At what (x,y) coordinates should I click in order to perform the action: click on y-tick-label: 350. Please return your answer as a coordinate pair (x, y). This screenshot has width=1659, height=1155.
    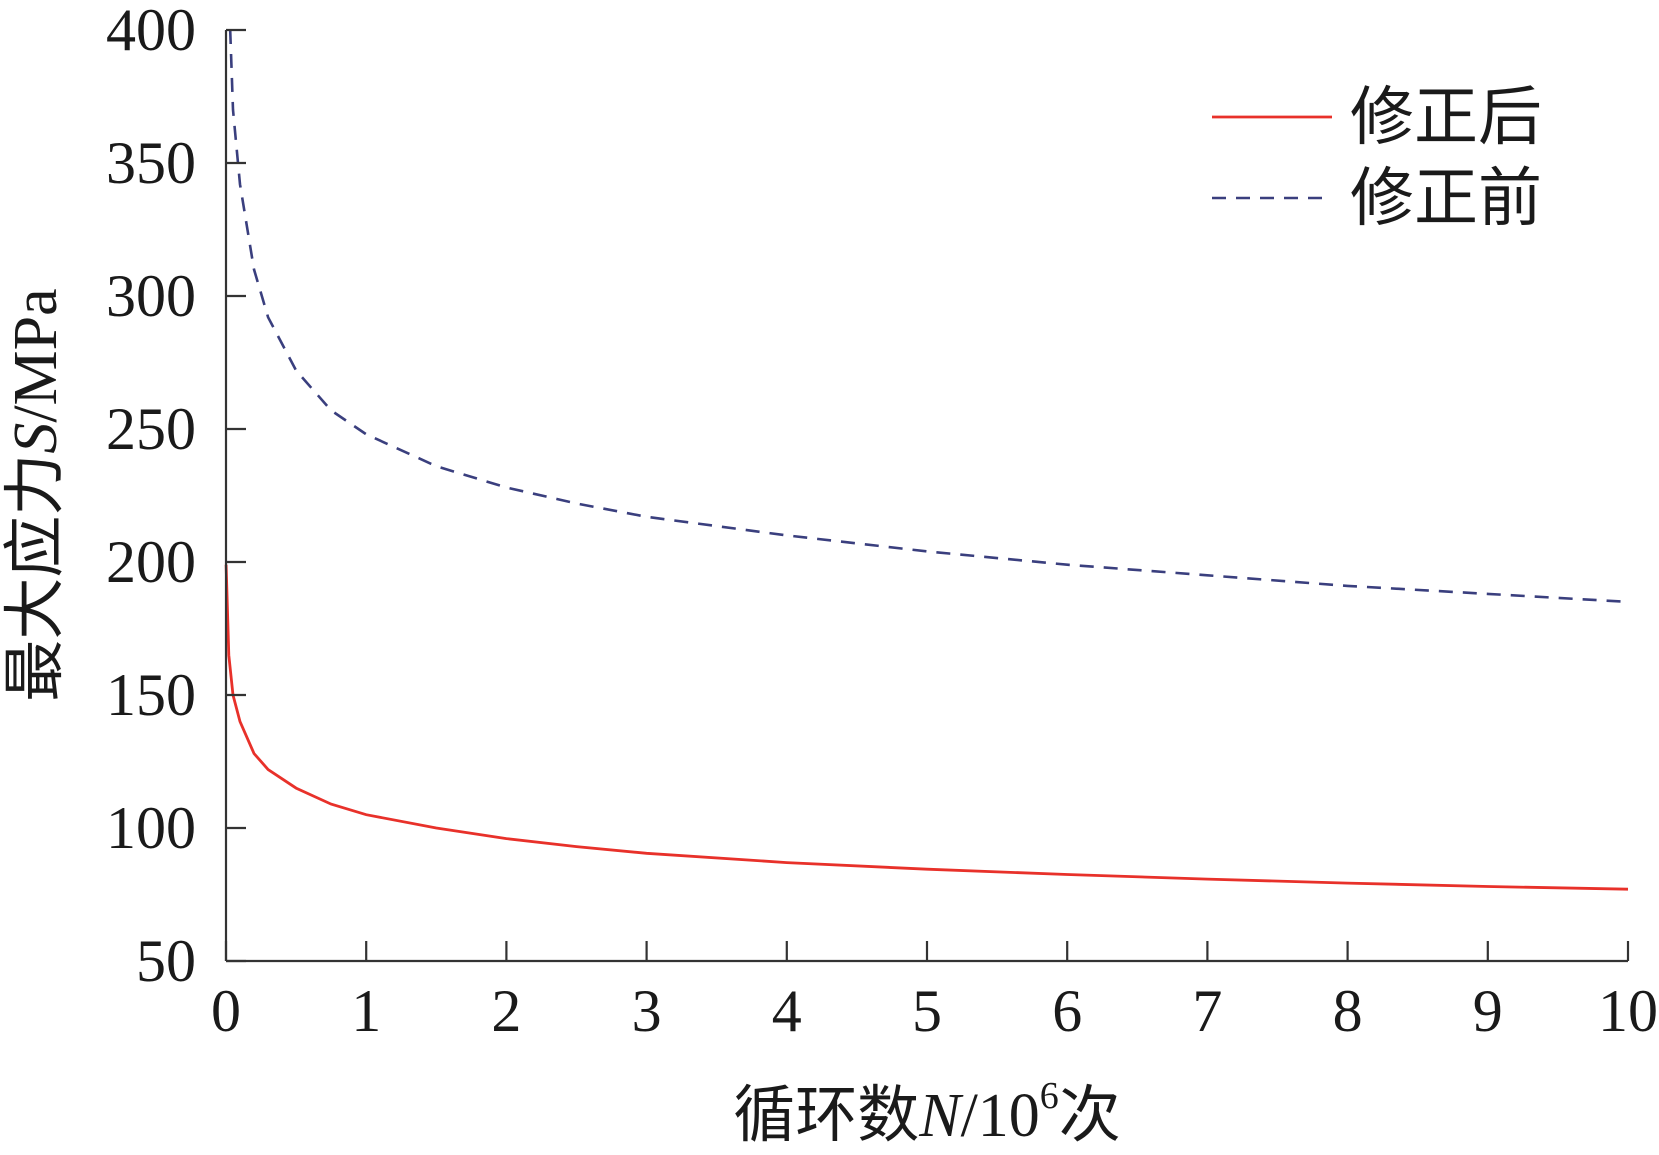
    Looking at the image, I should click on (151, 163).